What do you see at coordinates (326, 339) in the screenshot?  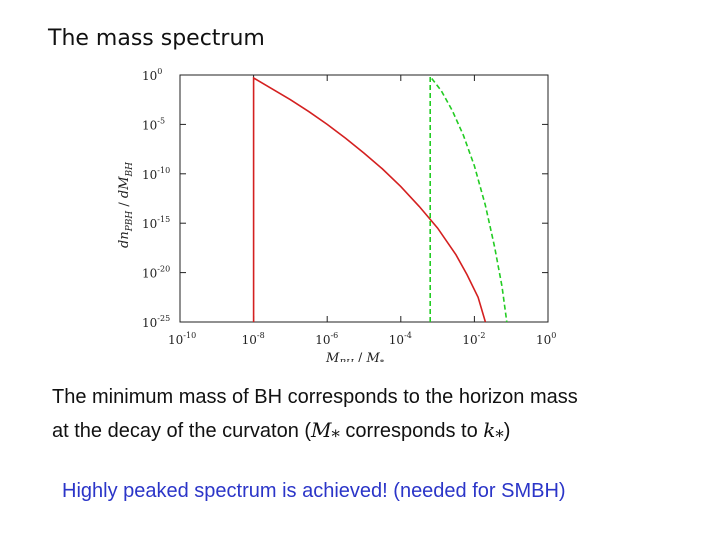 I see `x-tick-label: 10⁻⁶` at bounding box center [326, 339].